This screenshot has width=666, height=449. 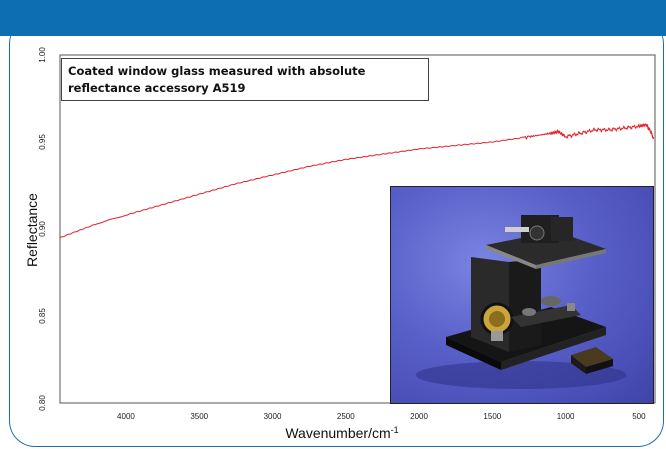 I want to click on x-axis-label-superscript: -1, so click(x=395, y=430).